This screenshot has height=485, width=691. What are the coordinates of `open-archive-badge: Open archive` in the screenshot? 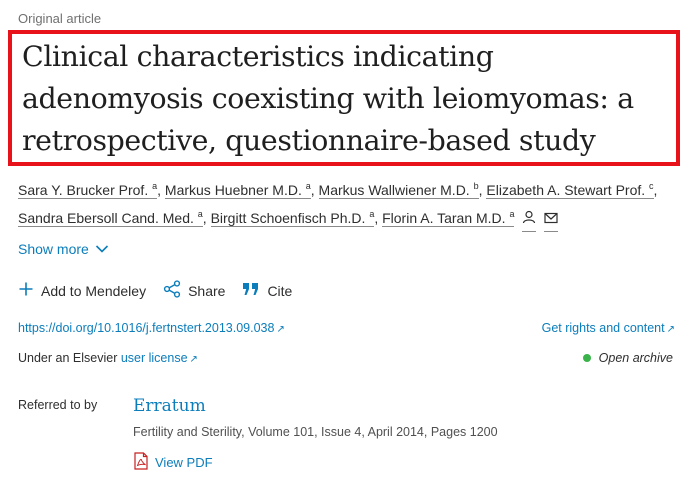 It's located at (627, 358).